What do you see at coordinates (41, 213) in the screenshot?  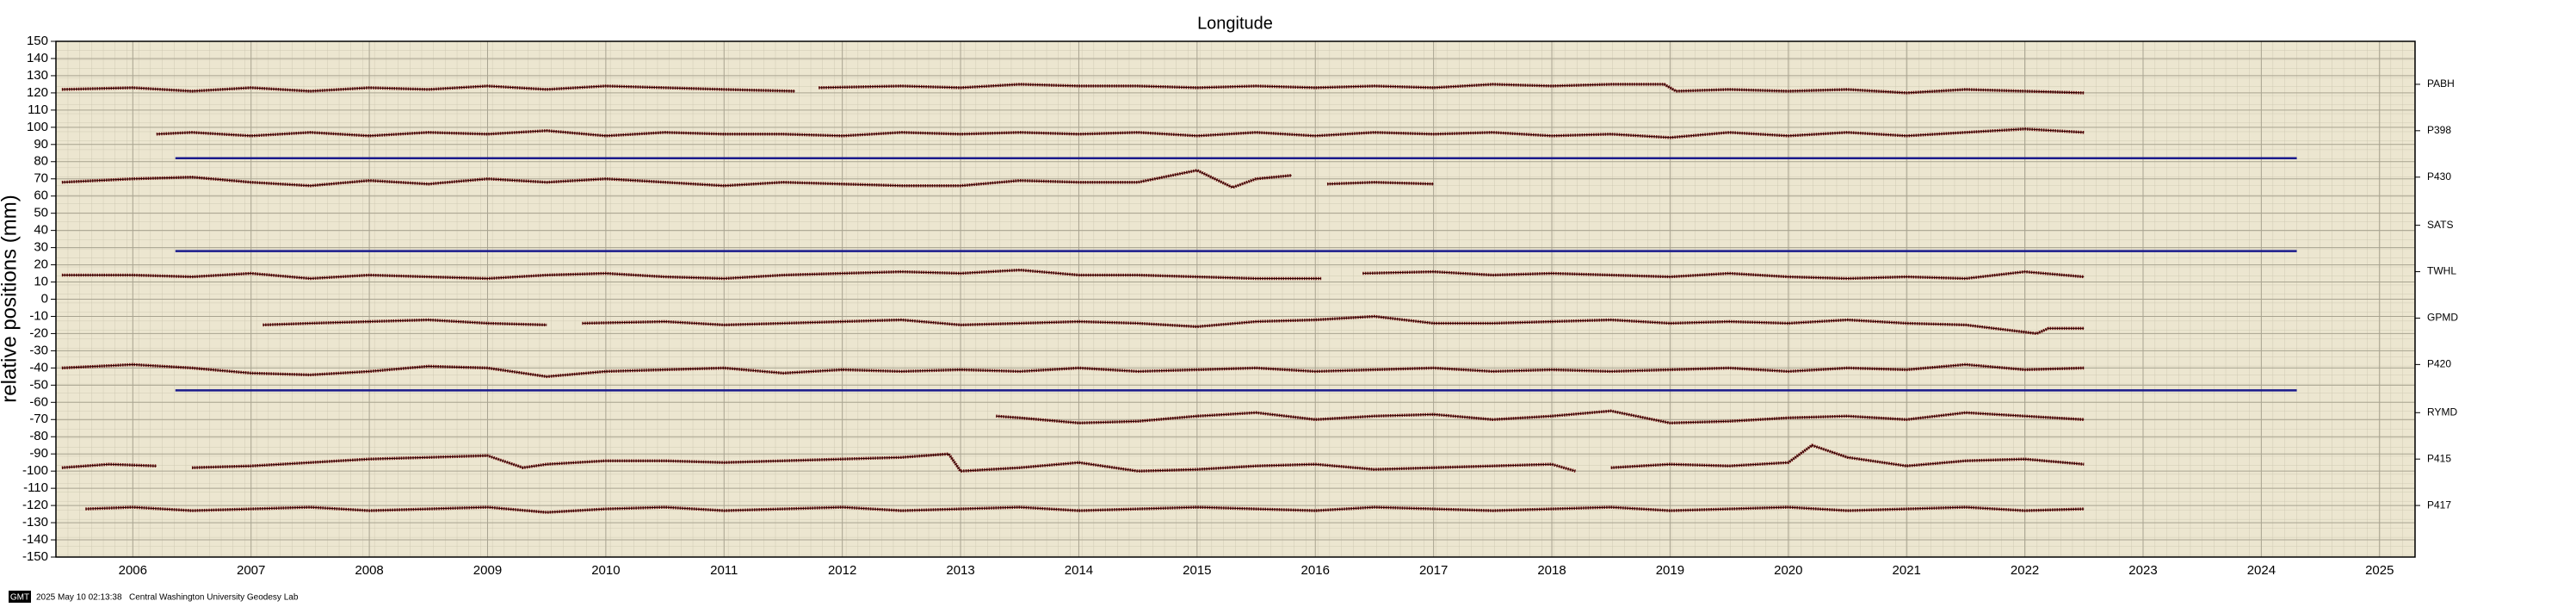 I see `y-tick-label: 50` at bounding box center [41, 213].